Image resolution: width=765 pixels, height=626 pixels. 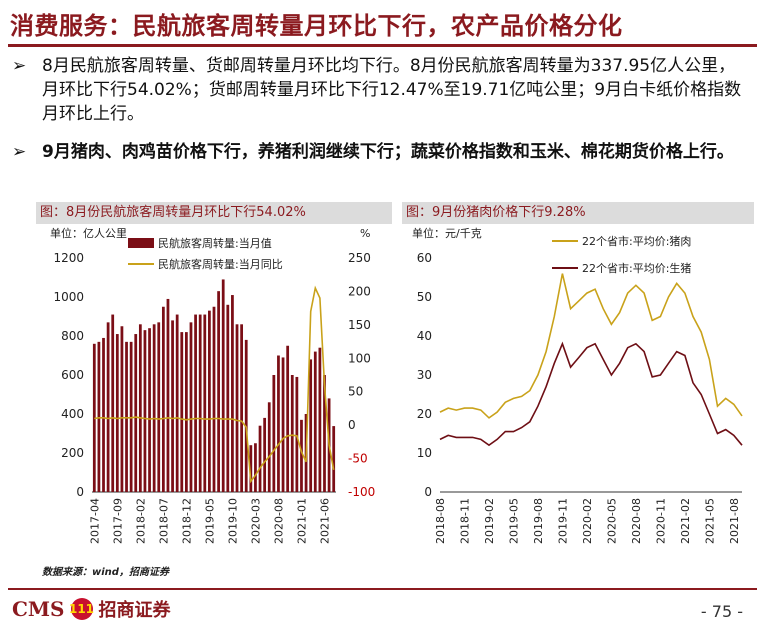 What do you see at coordinates (38, 609) in the screenshot?
I see `logo-cms-text: CMS` at bounding box center [38, 609].